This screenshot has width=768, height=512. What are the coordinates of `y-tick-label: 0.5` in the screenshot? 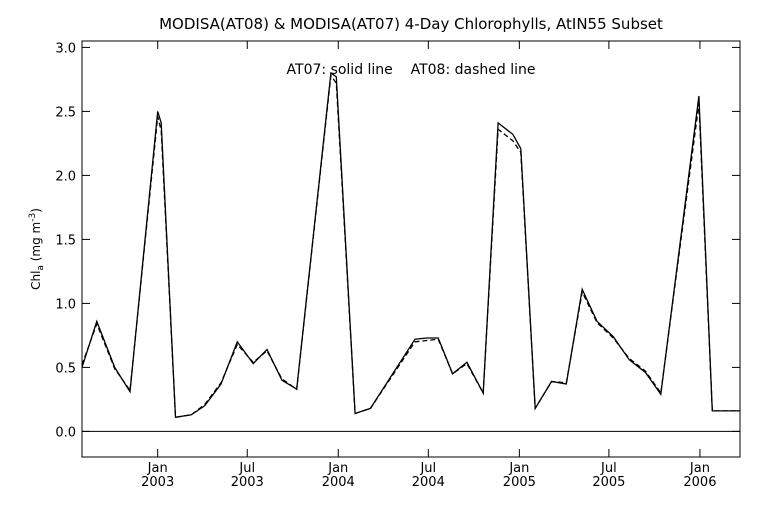 It's located at (65, 368).